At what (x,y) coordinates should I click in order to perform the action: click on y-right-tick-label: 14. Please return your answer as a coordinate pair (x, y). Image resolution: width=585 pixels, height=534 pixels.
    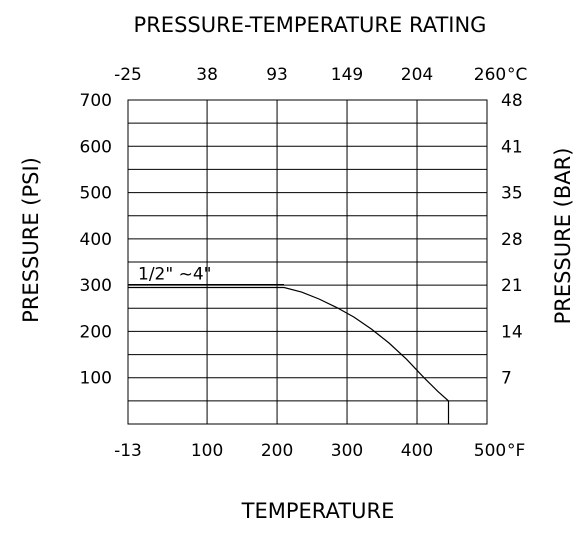
    Looking at the image, I should click on (512, 332).